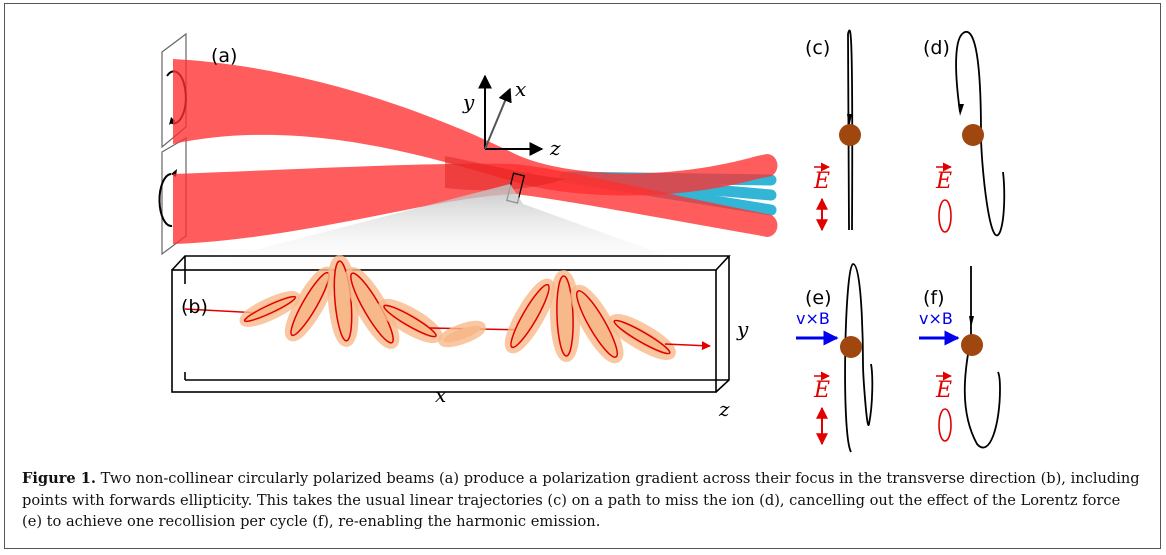 This screenshot has width=1166, height=555. Describe the element at coordinates (936, 48) in the screenshot. I see `panel-label-d: (d)` at that location.